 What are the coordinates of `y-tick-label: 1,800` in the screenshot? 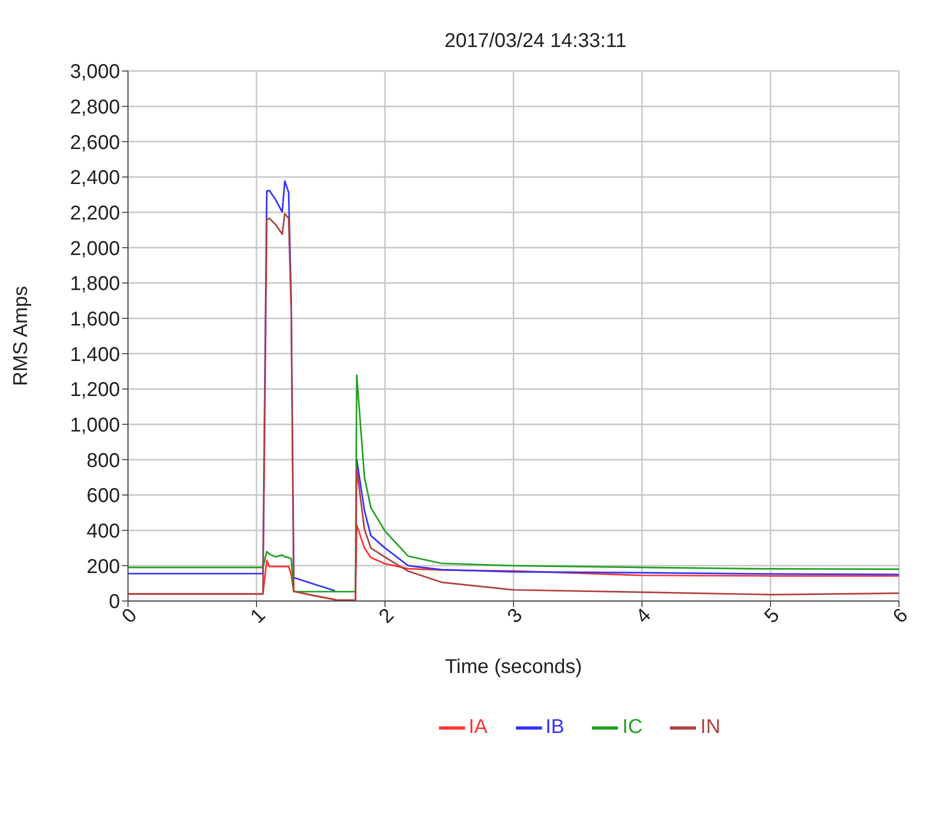 It's located at (95, 284).